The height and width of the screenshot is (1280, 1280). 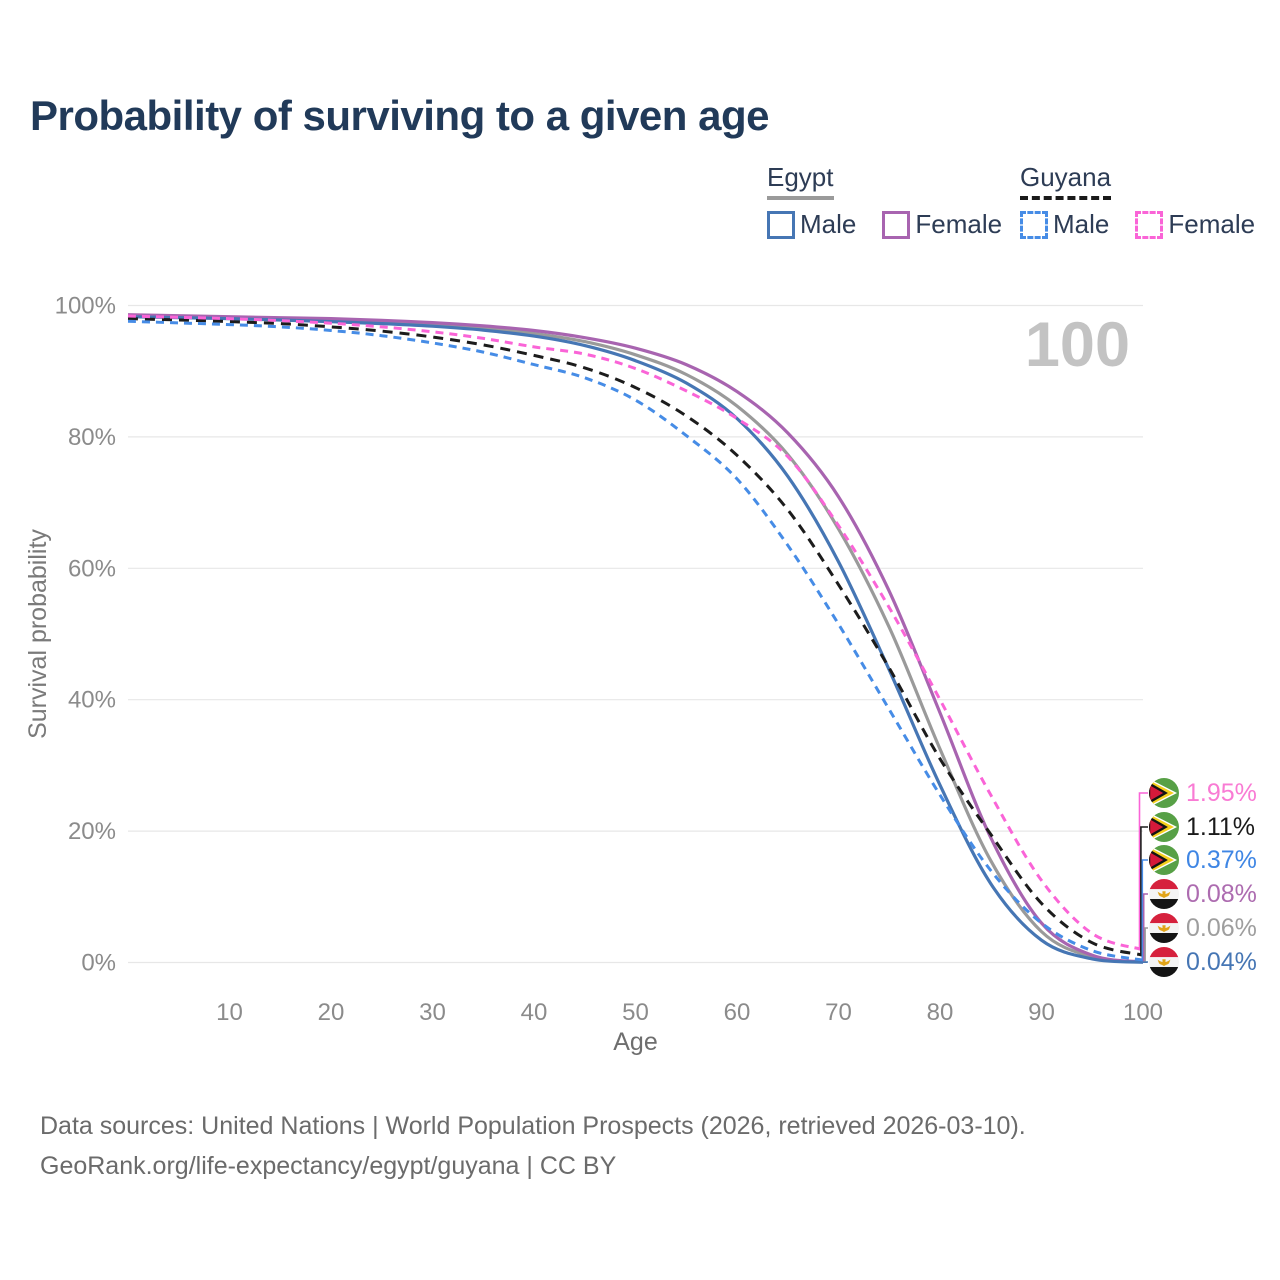 I want to click on end-label-value: 0.37%, so click(x=1221, y=860).